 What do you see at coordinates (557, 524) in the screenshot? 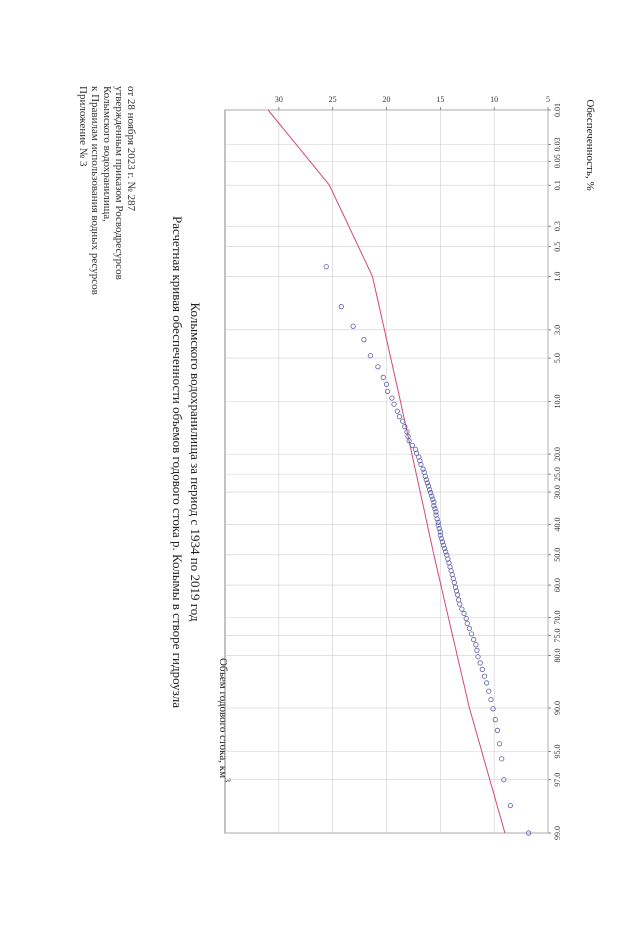
I see `prob-tick-label: 40.0` at bounding box center [557, 524].